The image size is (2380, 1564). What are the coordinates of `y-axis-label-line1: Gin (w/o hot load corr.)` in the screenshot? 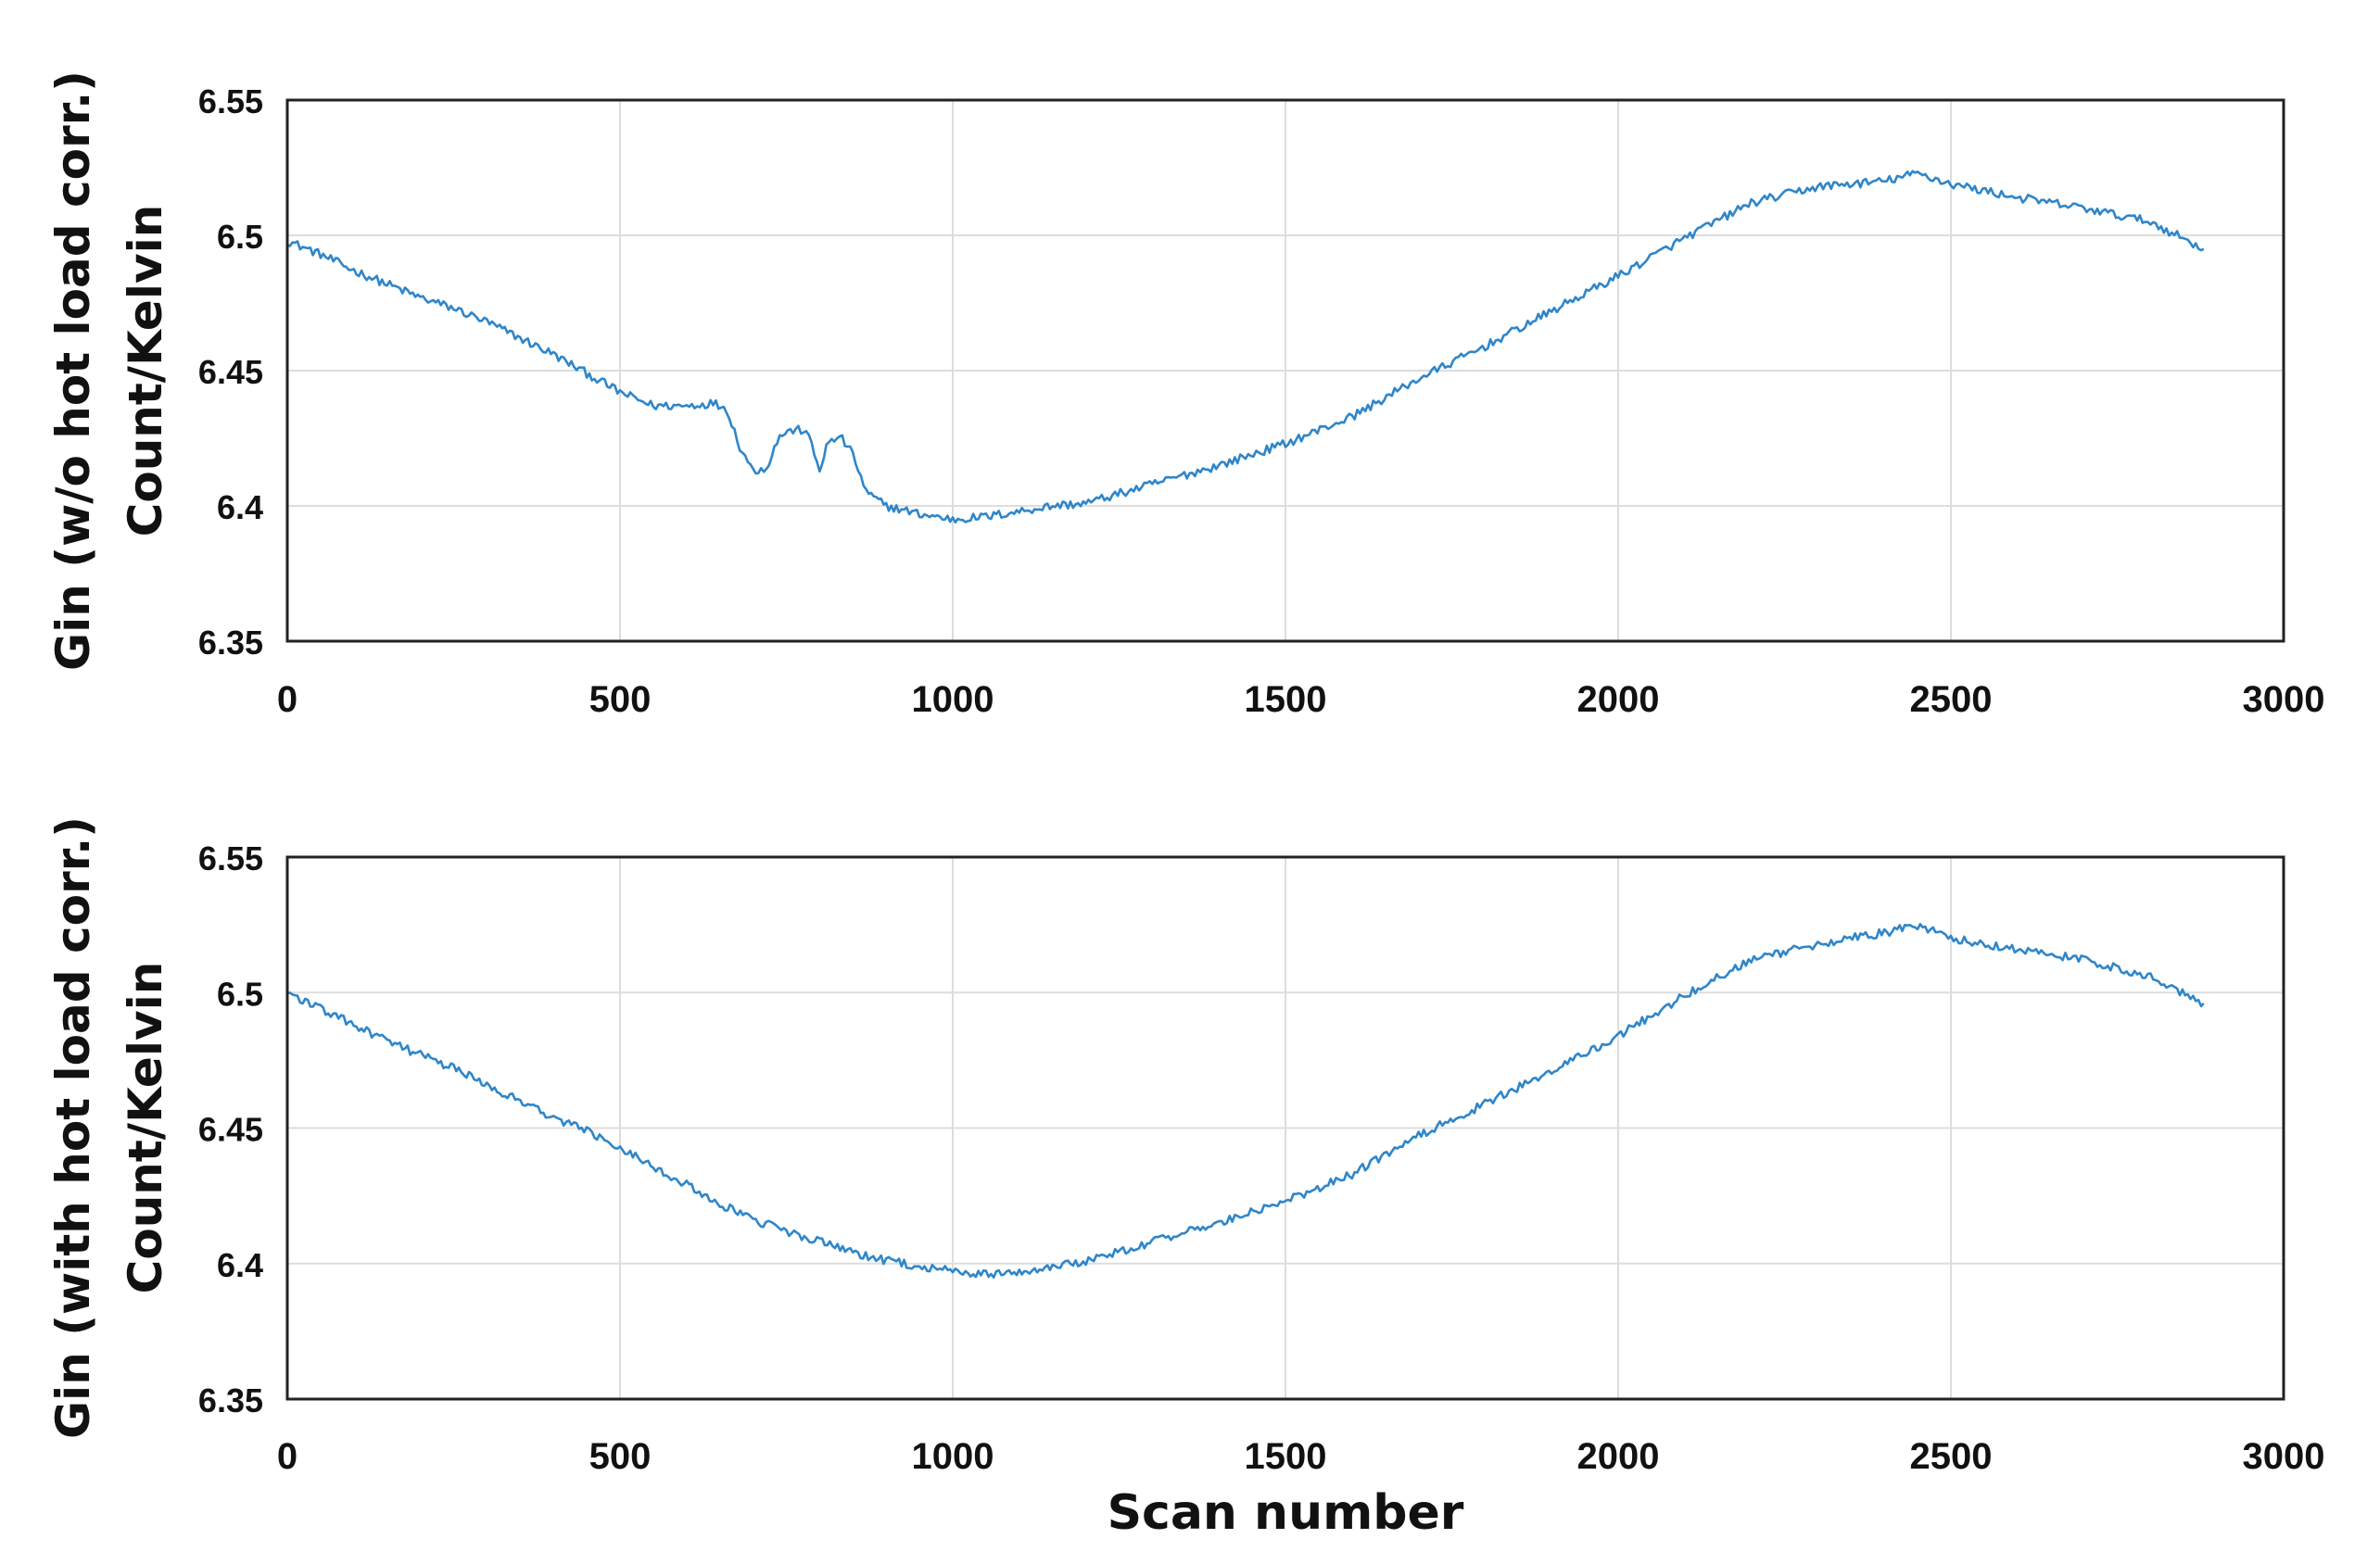 It's located at (73, 370).